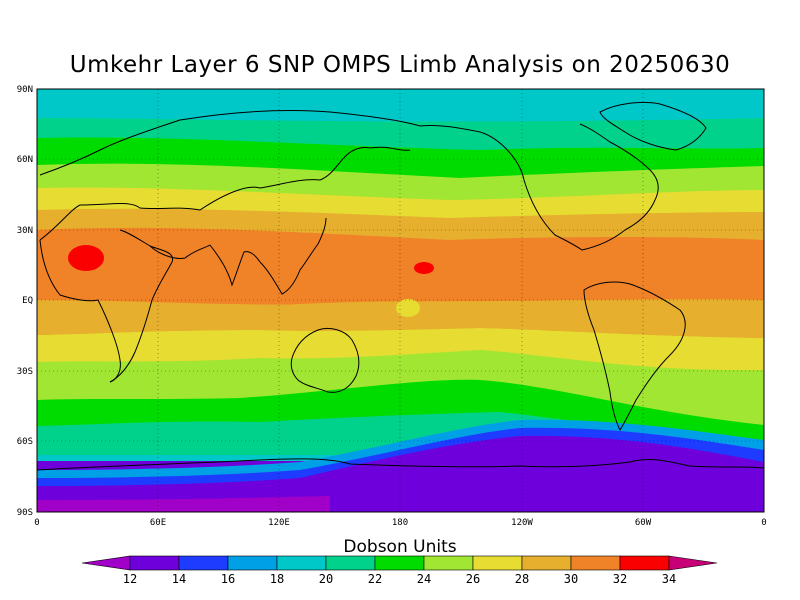 The image size is (800, 600). I want to click on coast-antarctica, so click(400, 464).